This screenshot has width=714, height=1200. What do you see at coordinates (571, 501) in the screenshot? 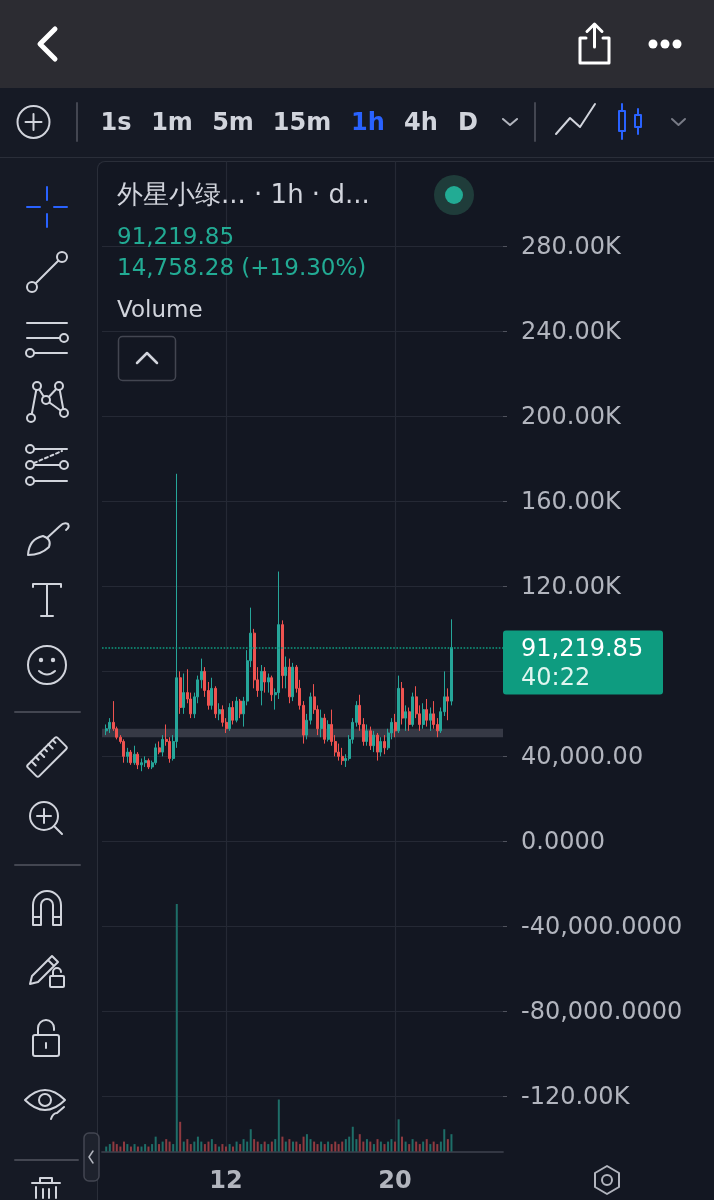
I see `y-tick-label: 160.00K` at bounding box center [571, 501].